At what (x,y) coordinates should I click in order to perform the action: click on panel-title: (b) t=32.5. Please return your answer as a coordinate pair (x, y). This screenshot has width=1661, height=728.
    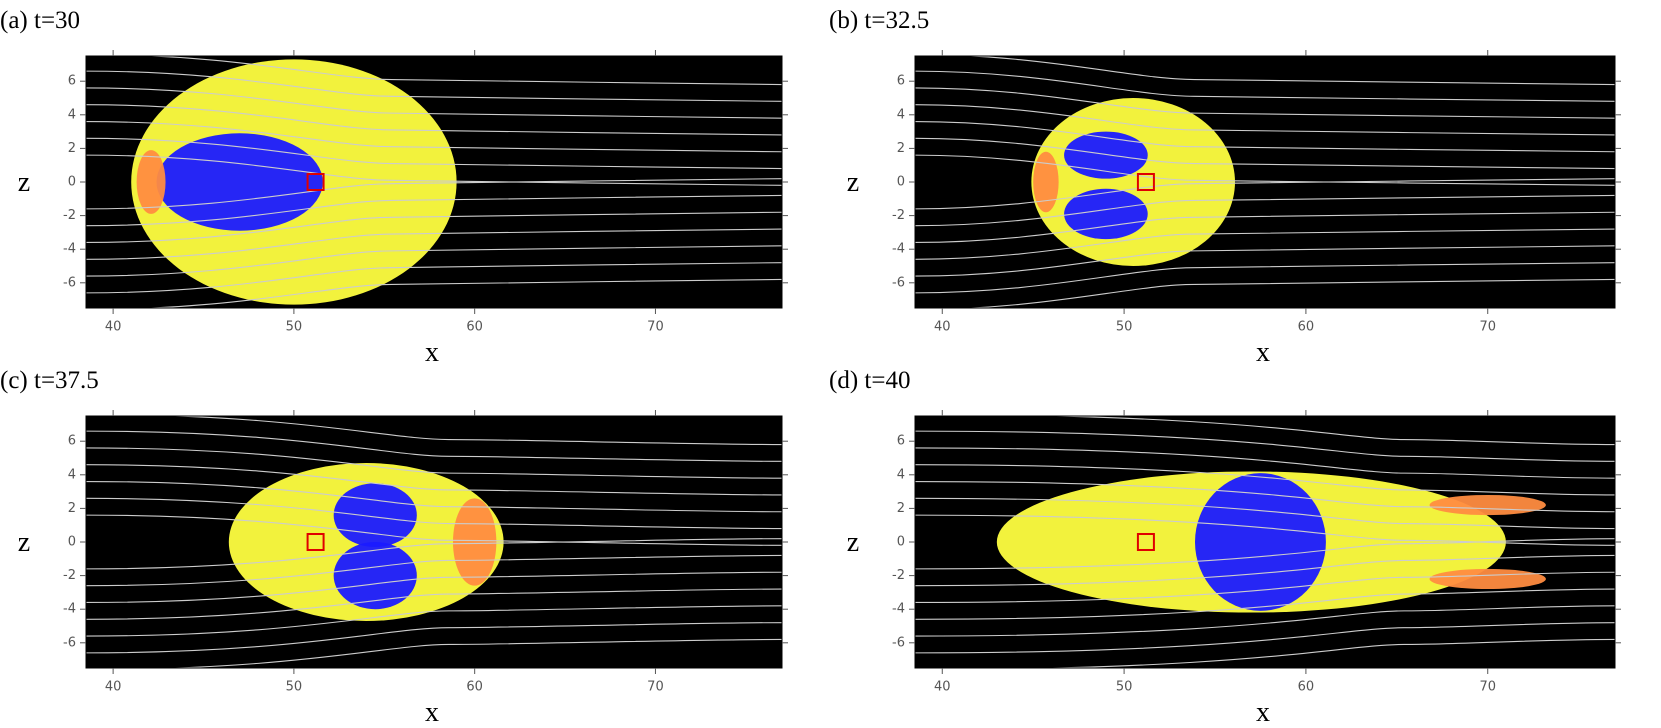
    Looking at the image, I should click on (879, 20).